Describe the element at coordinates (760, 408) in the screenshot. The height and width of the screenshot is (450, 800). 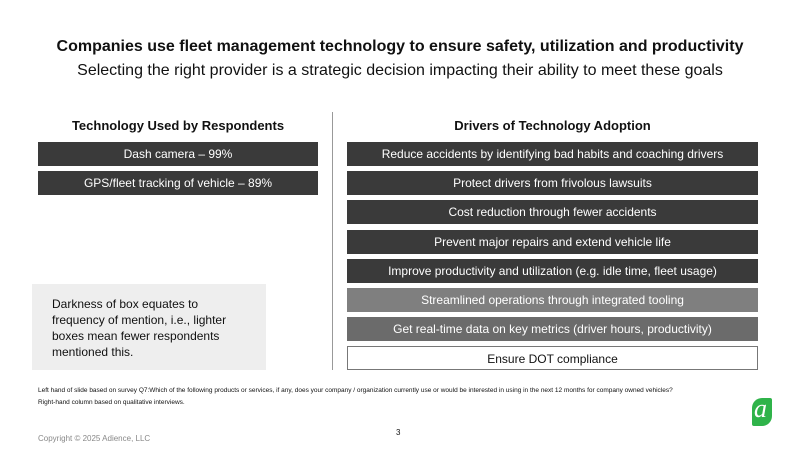
I see `logo: a` at that location.